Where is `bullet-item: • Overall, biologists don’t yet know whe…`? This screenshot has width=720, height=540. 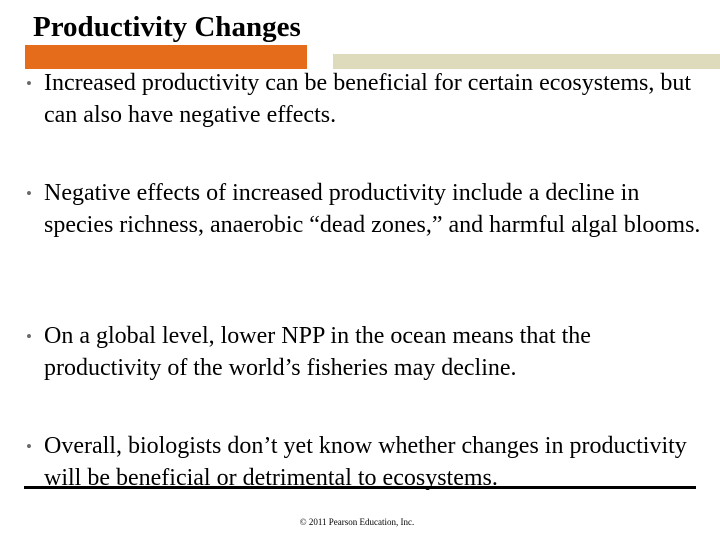 bullet-item: • Overall, biologists don’t yet know whe… is located at coordinates (364, 462).